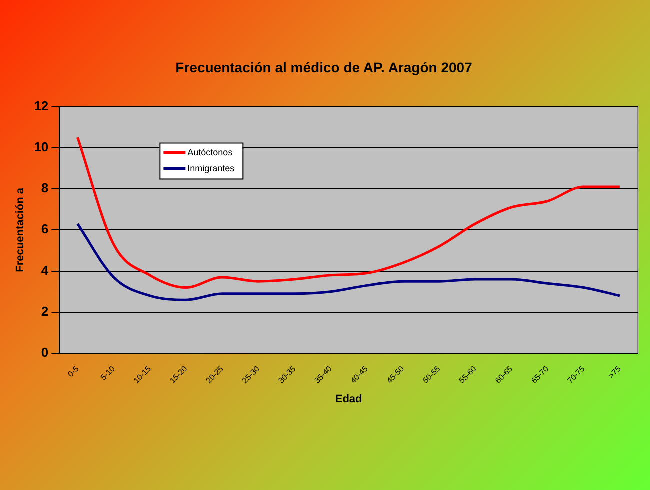  Describe the element at coordinates (349, 262) in the screenshot. I see `line-series` at that location.